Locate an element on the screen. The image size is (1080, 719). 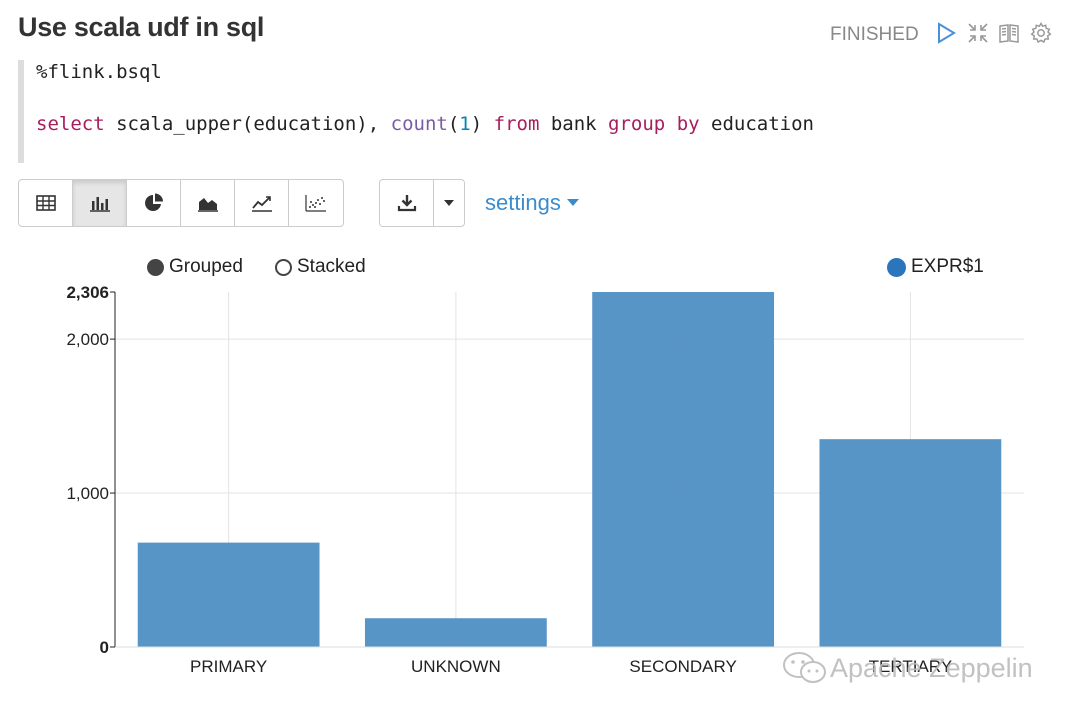
series-legend-item: EXPR$1 is located at coordinates (935, 267).